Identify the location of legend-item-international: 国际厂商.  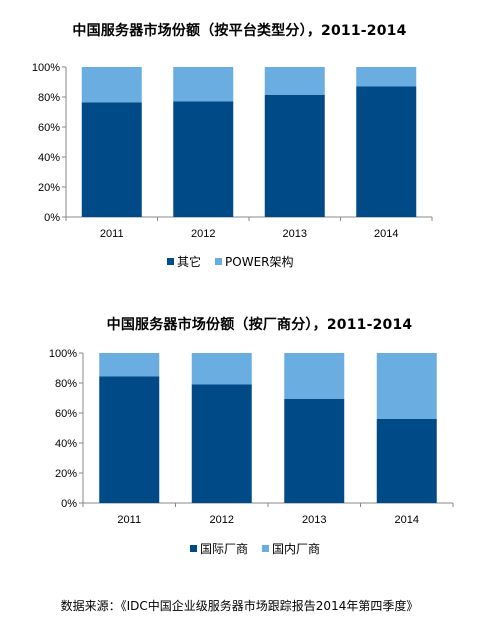
(219, 548).